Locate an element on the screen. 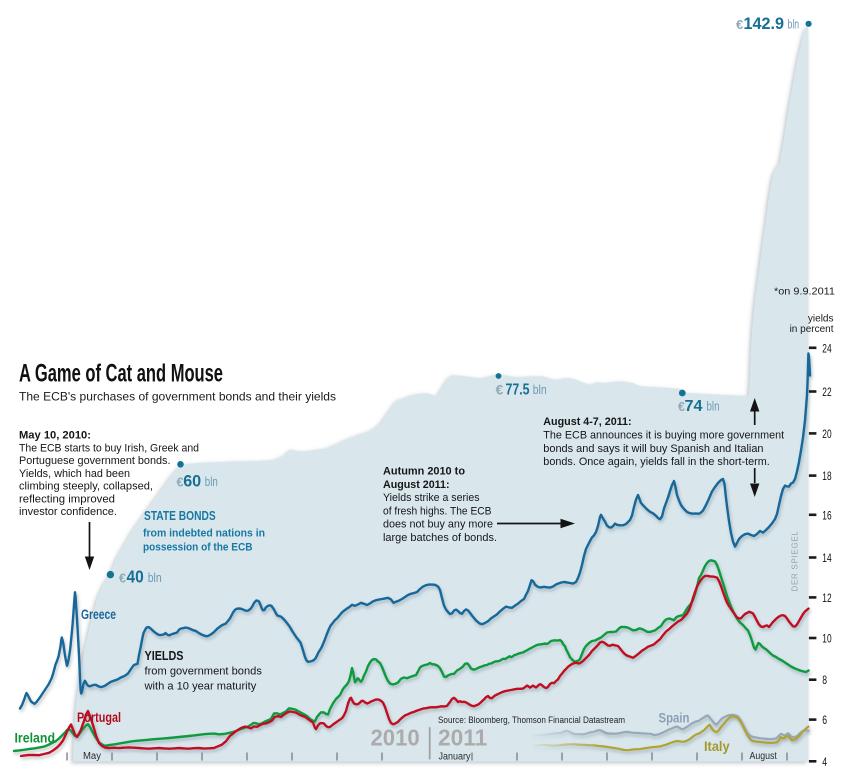 The width and height of the screenshot is (850, 774). svg-text: Portuguese government bonds. is located at coordinates (95, 461).